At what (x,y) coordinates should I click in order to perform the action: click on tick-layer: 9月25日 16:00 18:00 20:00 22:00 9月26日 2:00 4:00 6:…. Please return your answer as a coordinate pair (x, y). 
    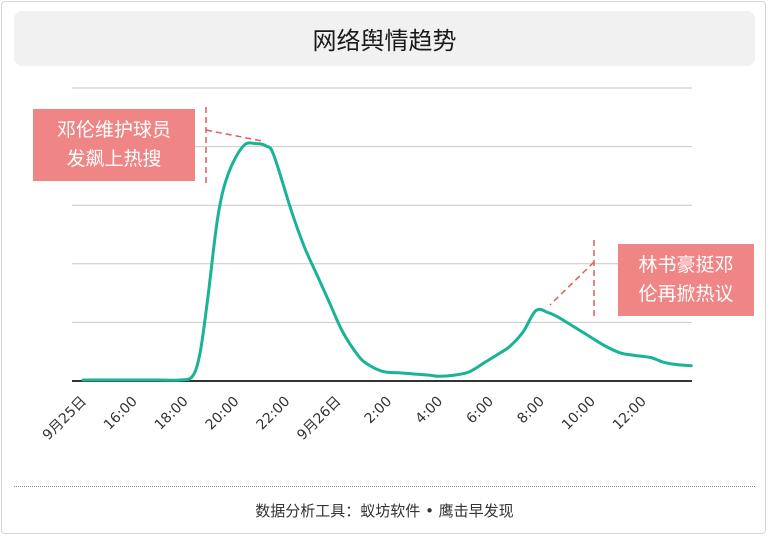
    Looking at the image, I should click on (345, 419).